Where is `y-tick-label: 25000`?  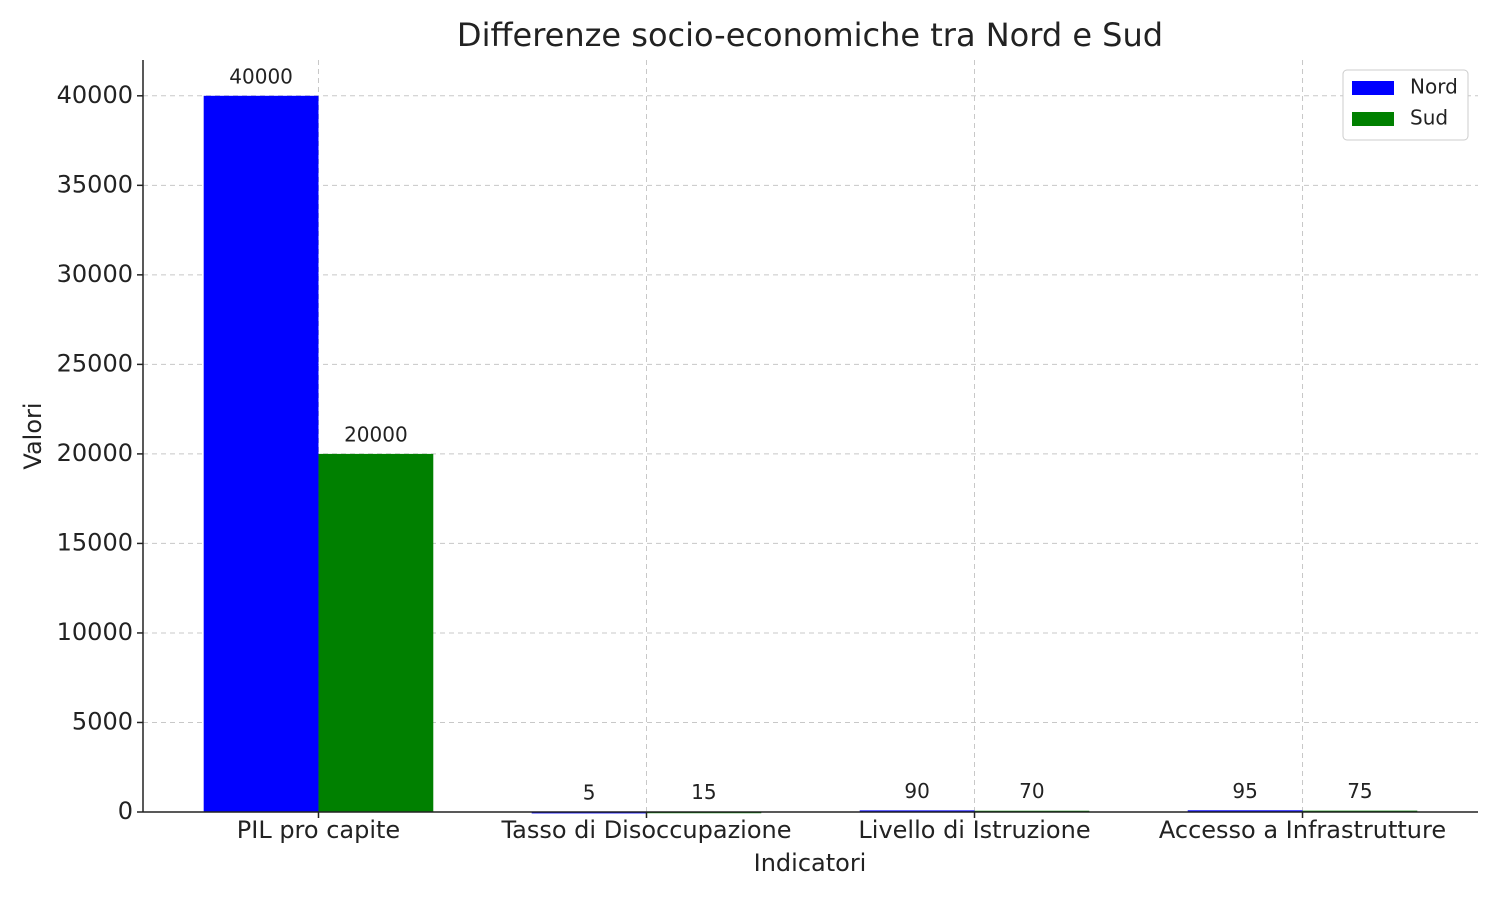 y-tick-label: 25000 is located at coordinates (95, 363).